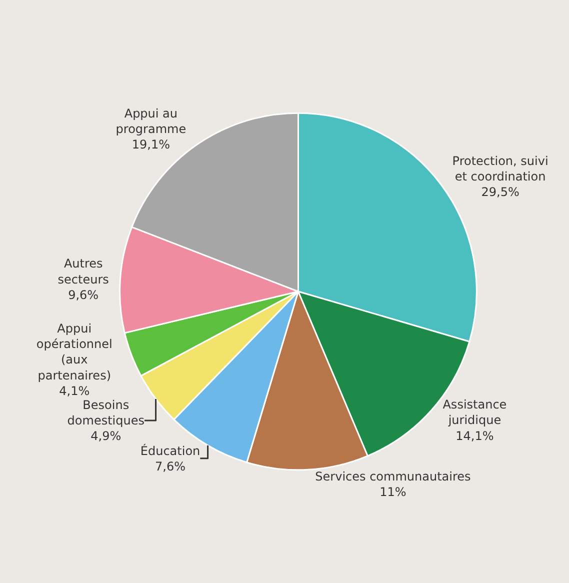  I want to click on slice-label: Protection, suivi et coordination, so click(500, 169).